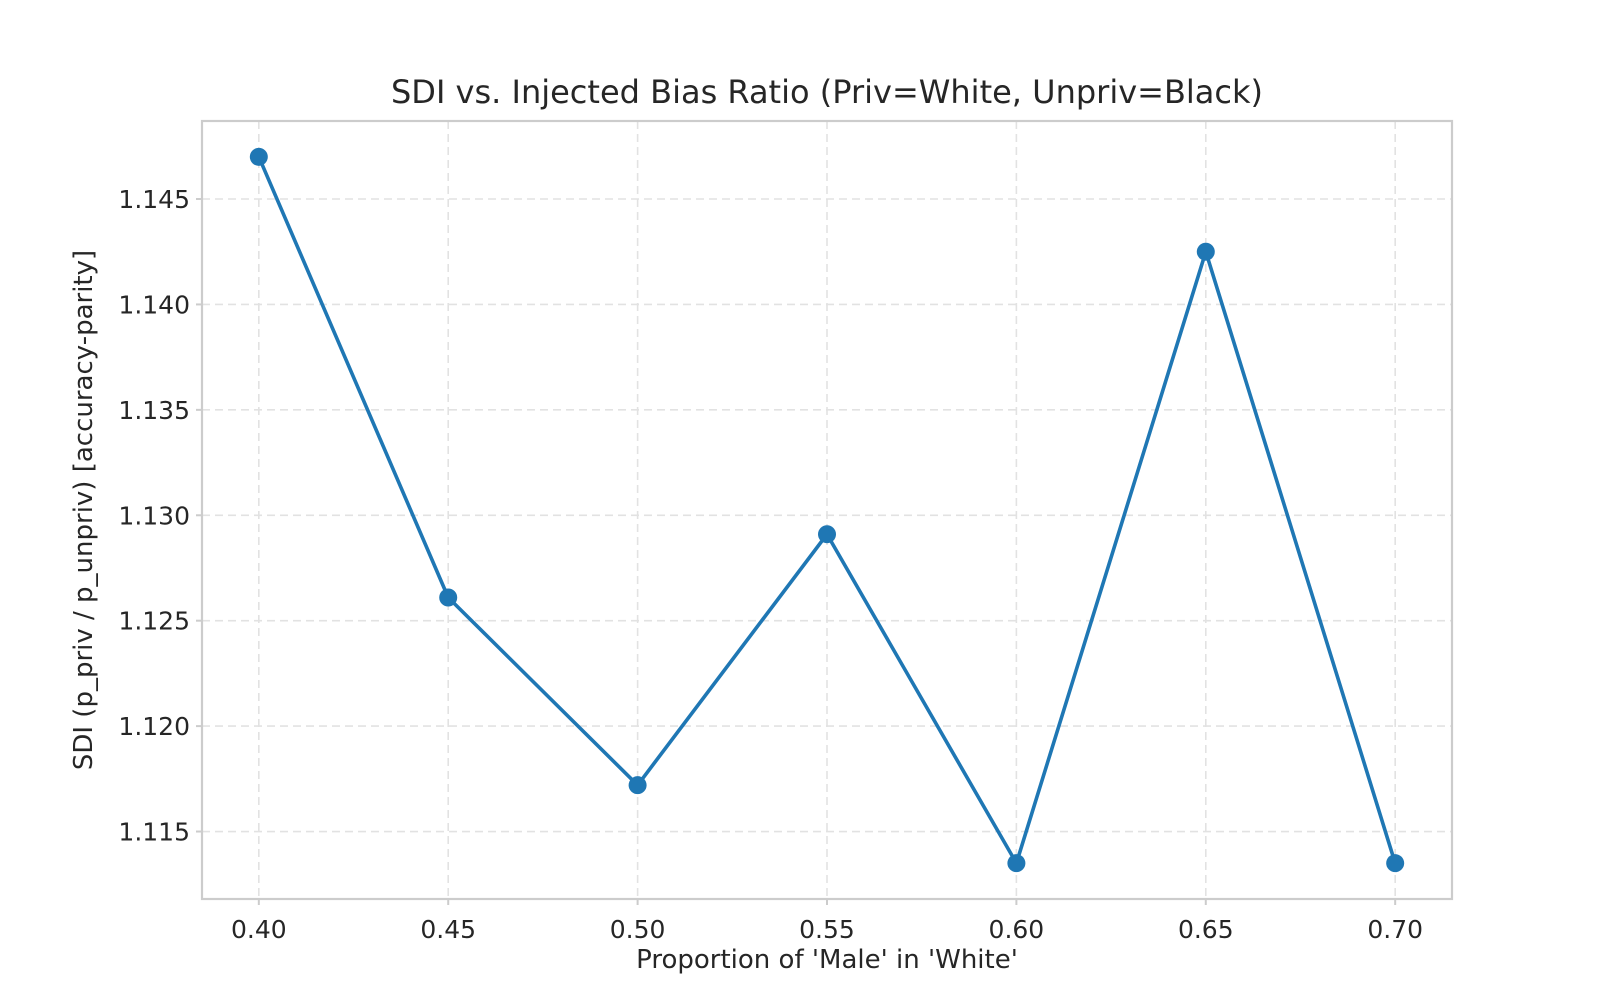 The height and width of the screenshot is (1004, 1600). Describe the element at coordinates (154, 832) in the screenshot. I see `y-tick-label: 1.115` at that location.